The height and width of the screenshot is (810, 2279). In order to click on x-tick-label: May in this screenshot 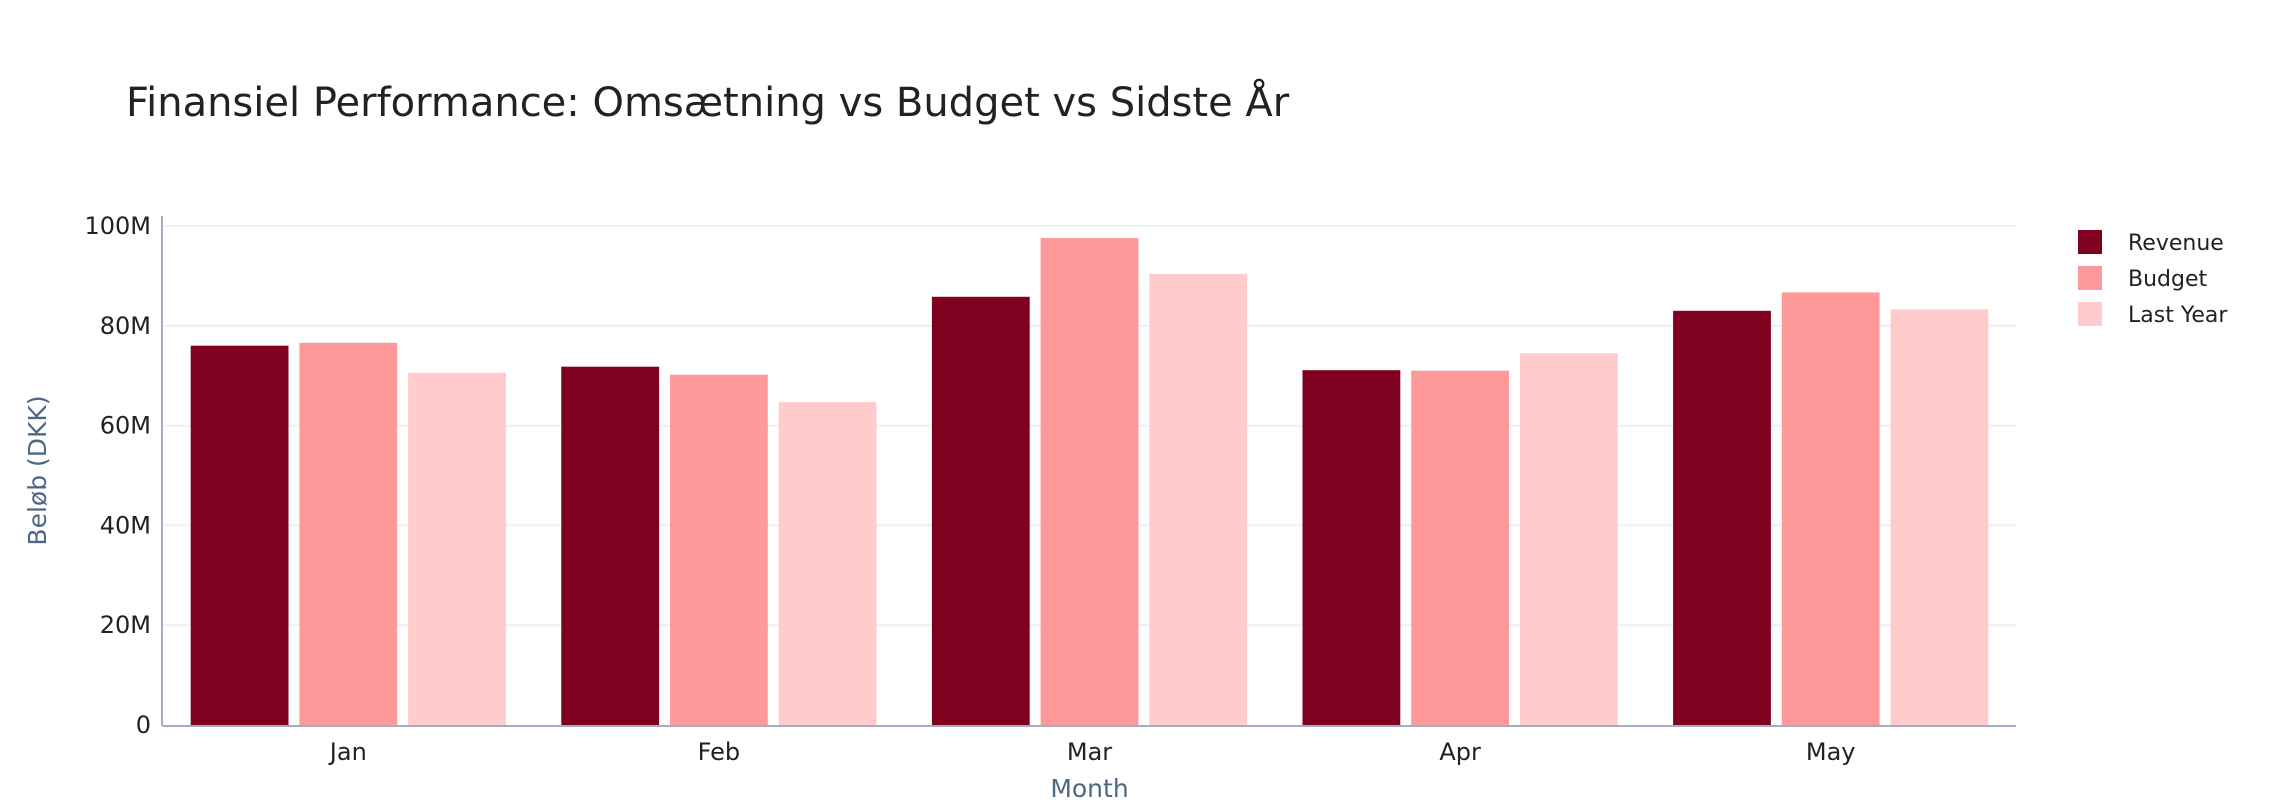, I will do `click(1831, 752)`.